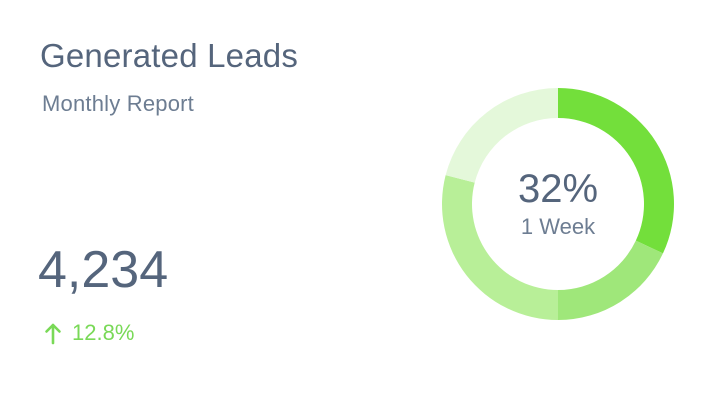 The width and height of the screenshot is (716, 401). What do you see at coordinates (169, 55) in the screenshot?
I see `card-title: Generated Leads` at bounding box center [169, 55].